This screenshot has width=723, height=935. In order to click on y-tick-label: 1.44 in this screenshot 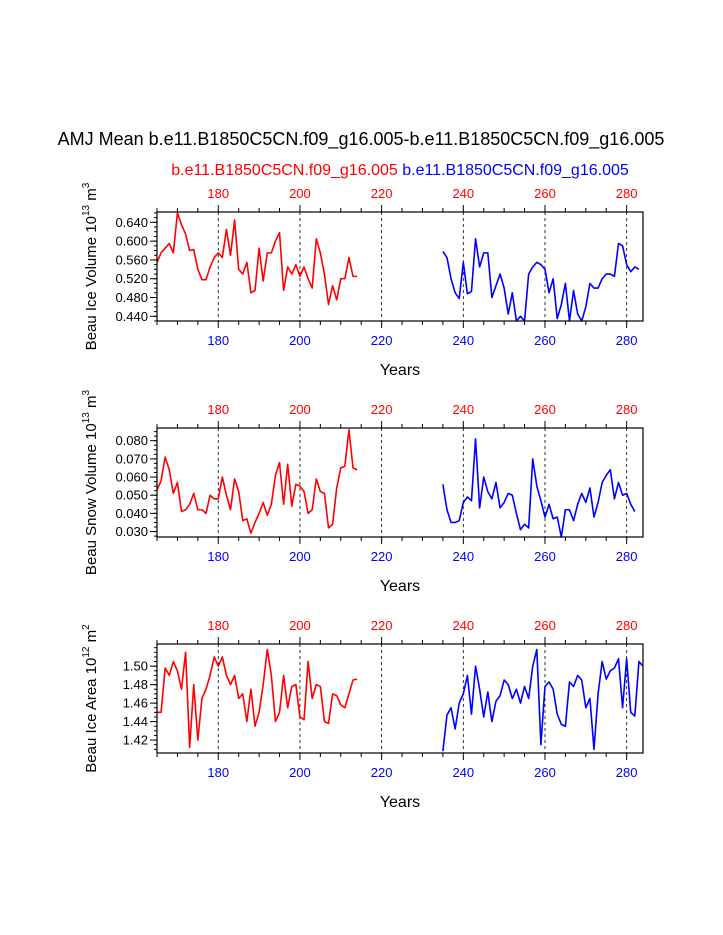, I will do `click(135, 721)`.